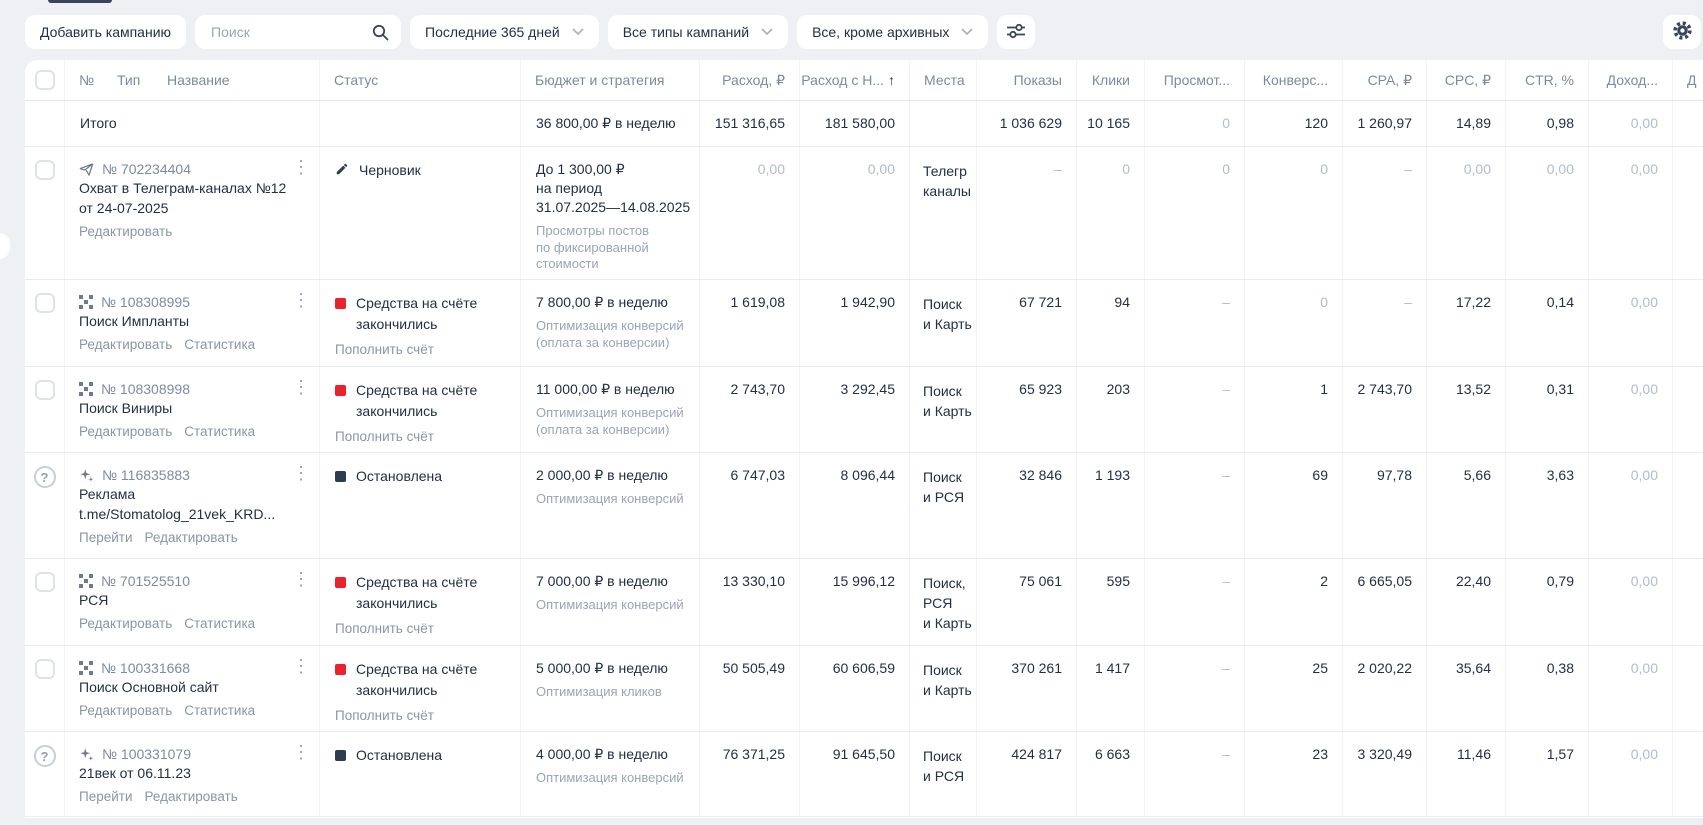 The image size is (1703, 825). I want to click on header-last-truncated: Д, so click(1692, 80).